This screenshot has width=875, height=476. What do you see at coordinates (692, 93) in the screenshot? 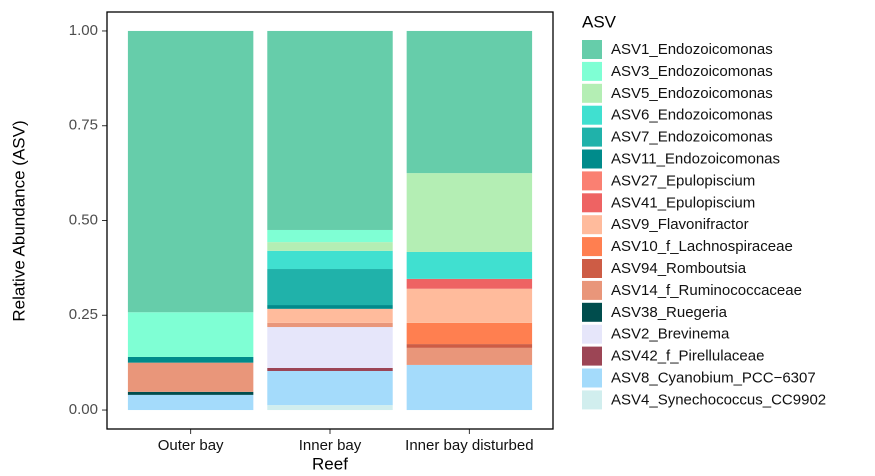
I see `legend-label: ASV5_Endozoicomonas` at bounding box center [692, 93].